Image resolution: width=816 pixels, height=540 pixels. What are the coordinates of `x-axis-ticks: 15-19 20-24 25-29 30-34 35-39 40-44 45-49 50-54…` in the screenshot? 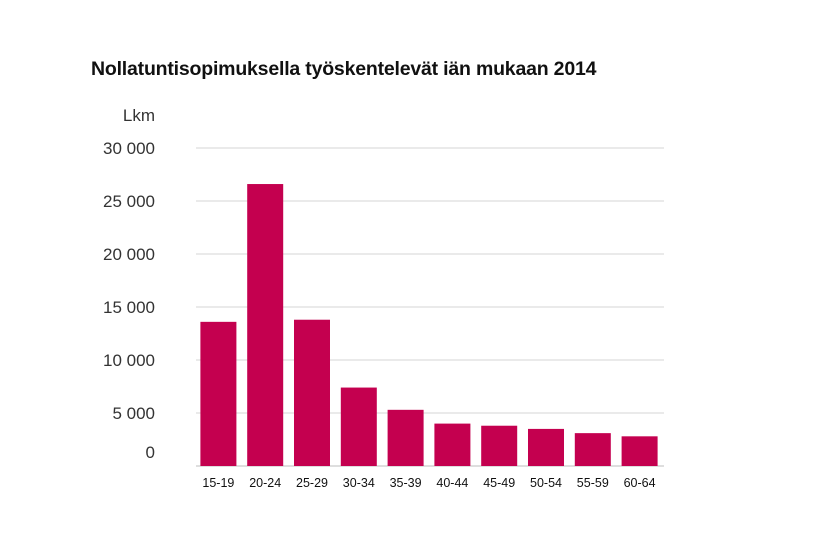 It's located at (428, 483).